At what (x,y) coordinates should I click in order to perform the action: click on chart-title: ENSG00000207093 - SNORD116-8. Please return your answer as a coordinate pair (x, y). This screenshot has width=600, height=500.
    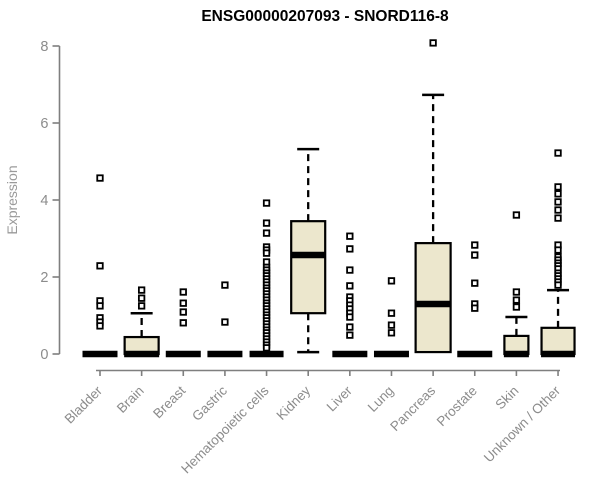
    Looking at the image, I should click on (325, 16).